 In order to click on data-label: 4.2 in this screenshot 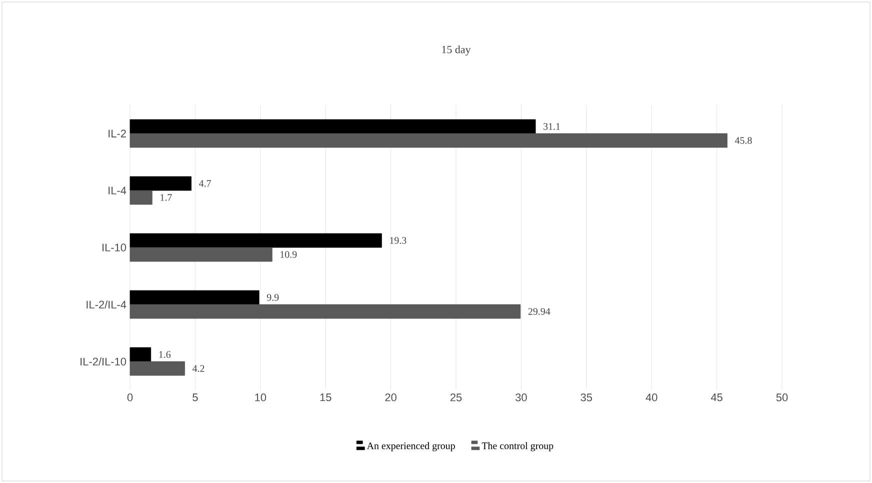, I will do `click(198, 368)`.